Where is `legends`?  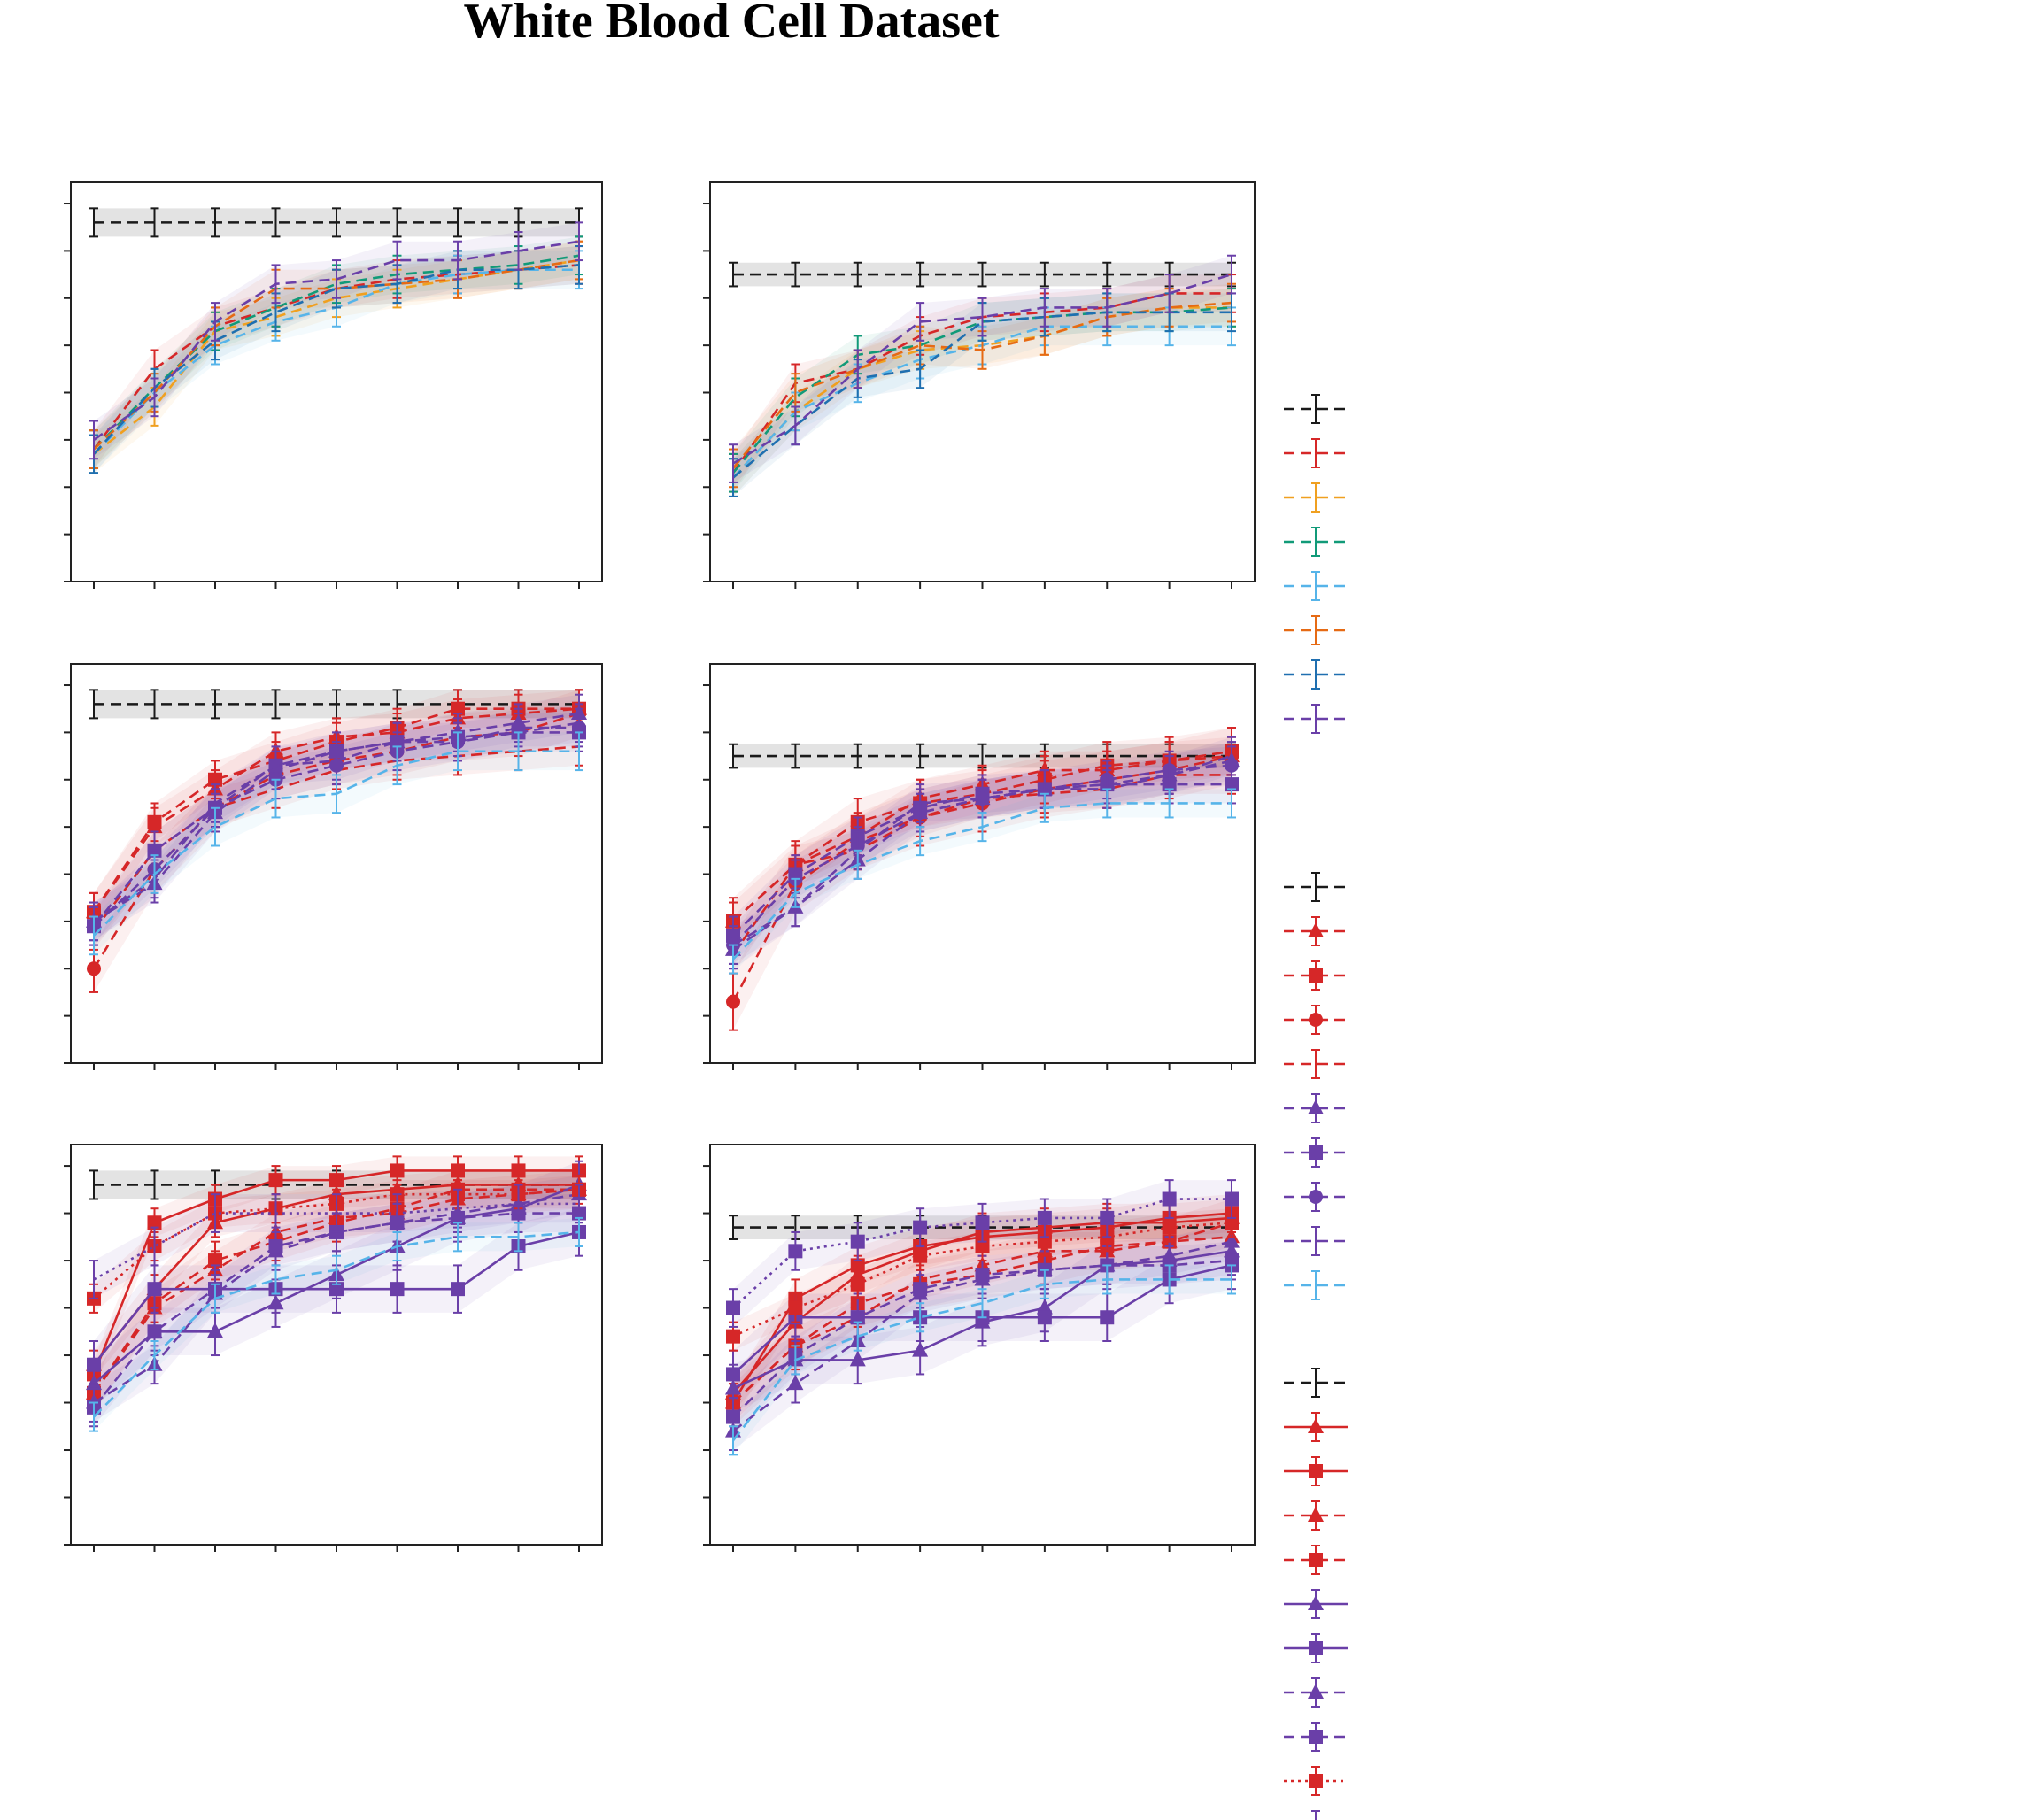 legends is located at coordinates (1316, 1107).